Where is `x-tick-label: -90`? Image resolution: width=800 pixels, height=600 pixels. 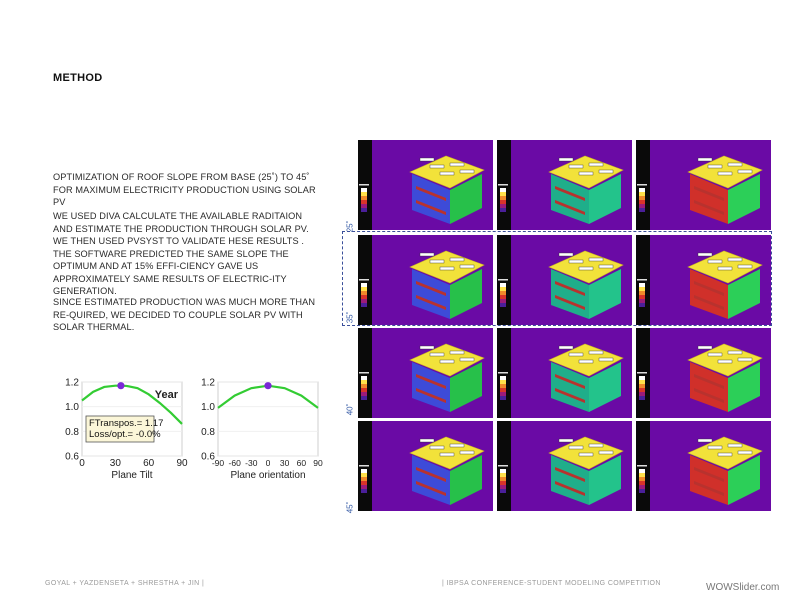 x-tick-label: -90 is located at coordinates (218, 463).